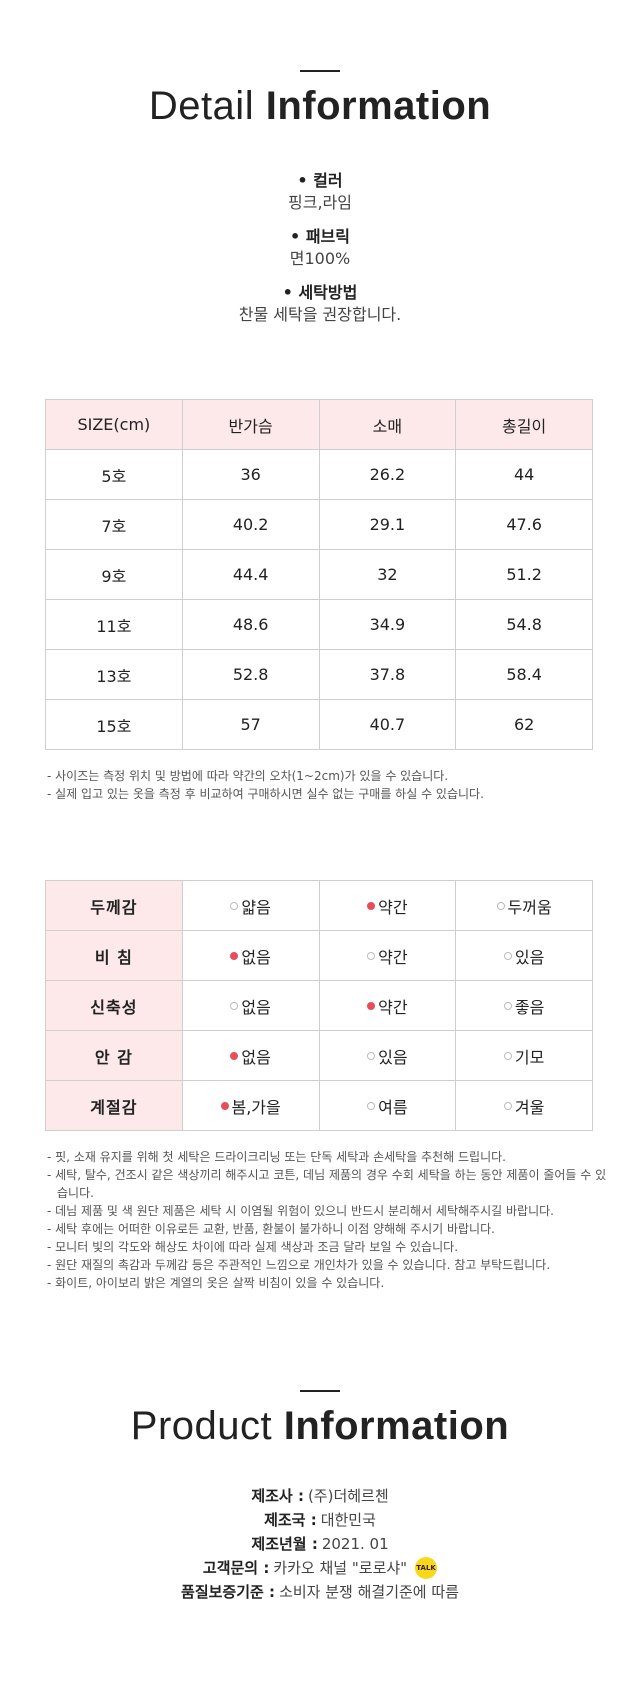 The width and height of the screenshot is (640, 1700). I want to click on info-row-date: 제조년월 : 2021. 01, so click(320, 1544).